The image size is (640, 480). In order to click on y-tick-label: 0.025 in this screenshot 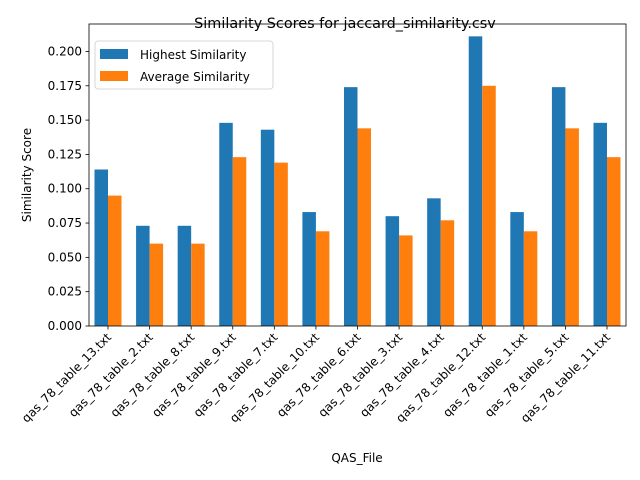, I will do `click(65, 292)`.